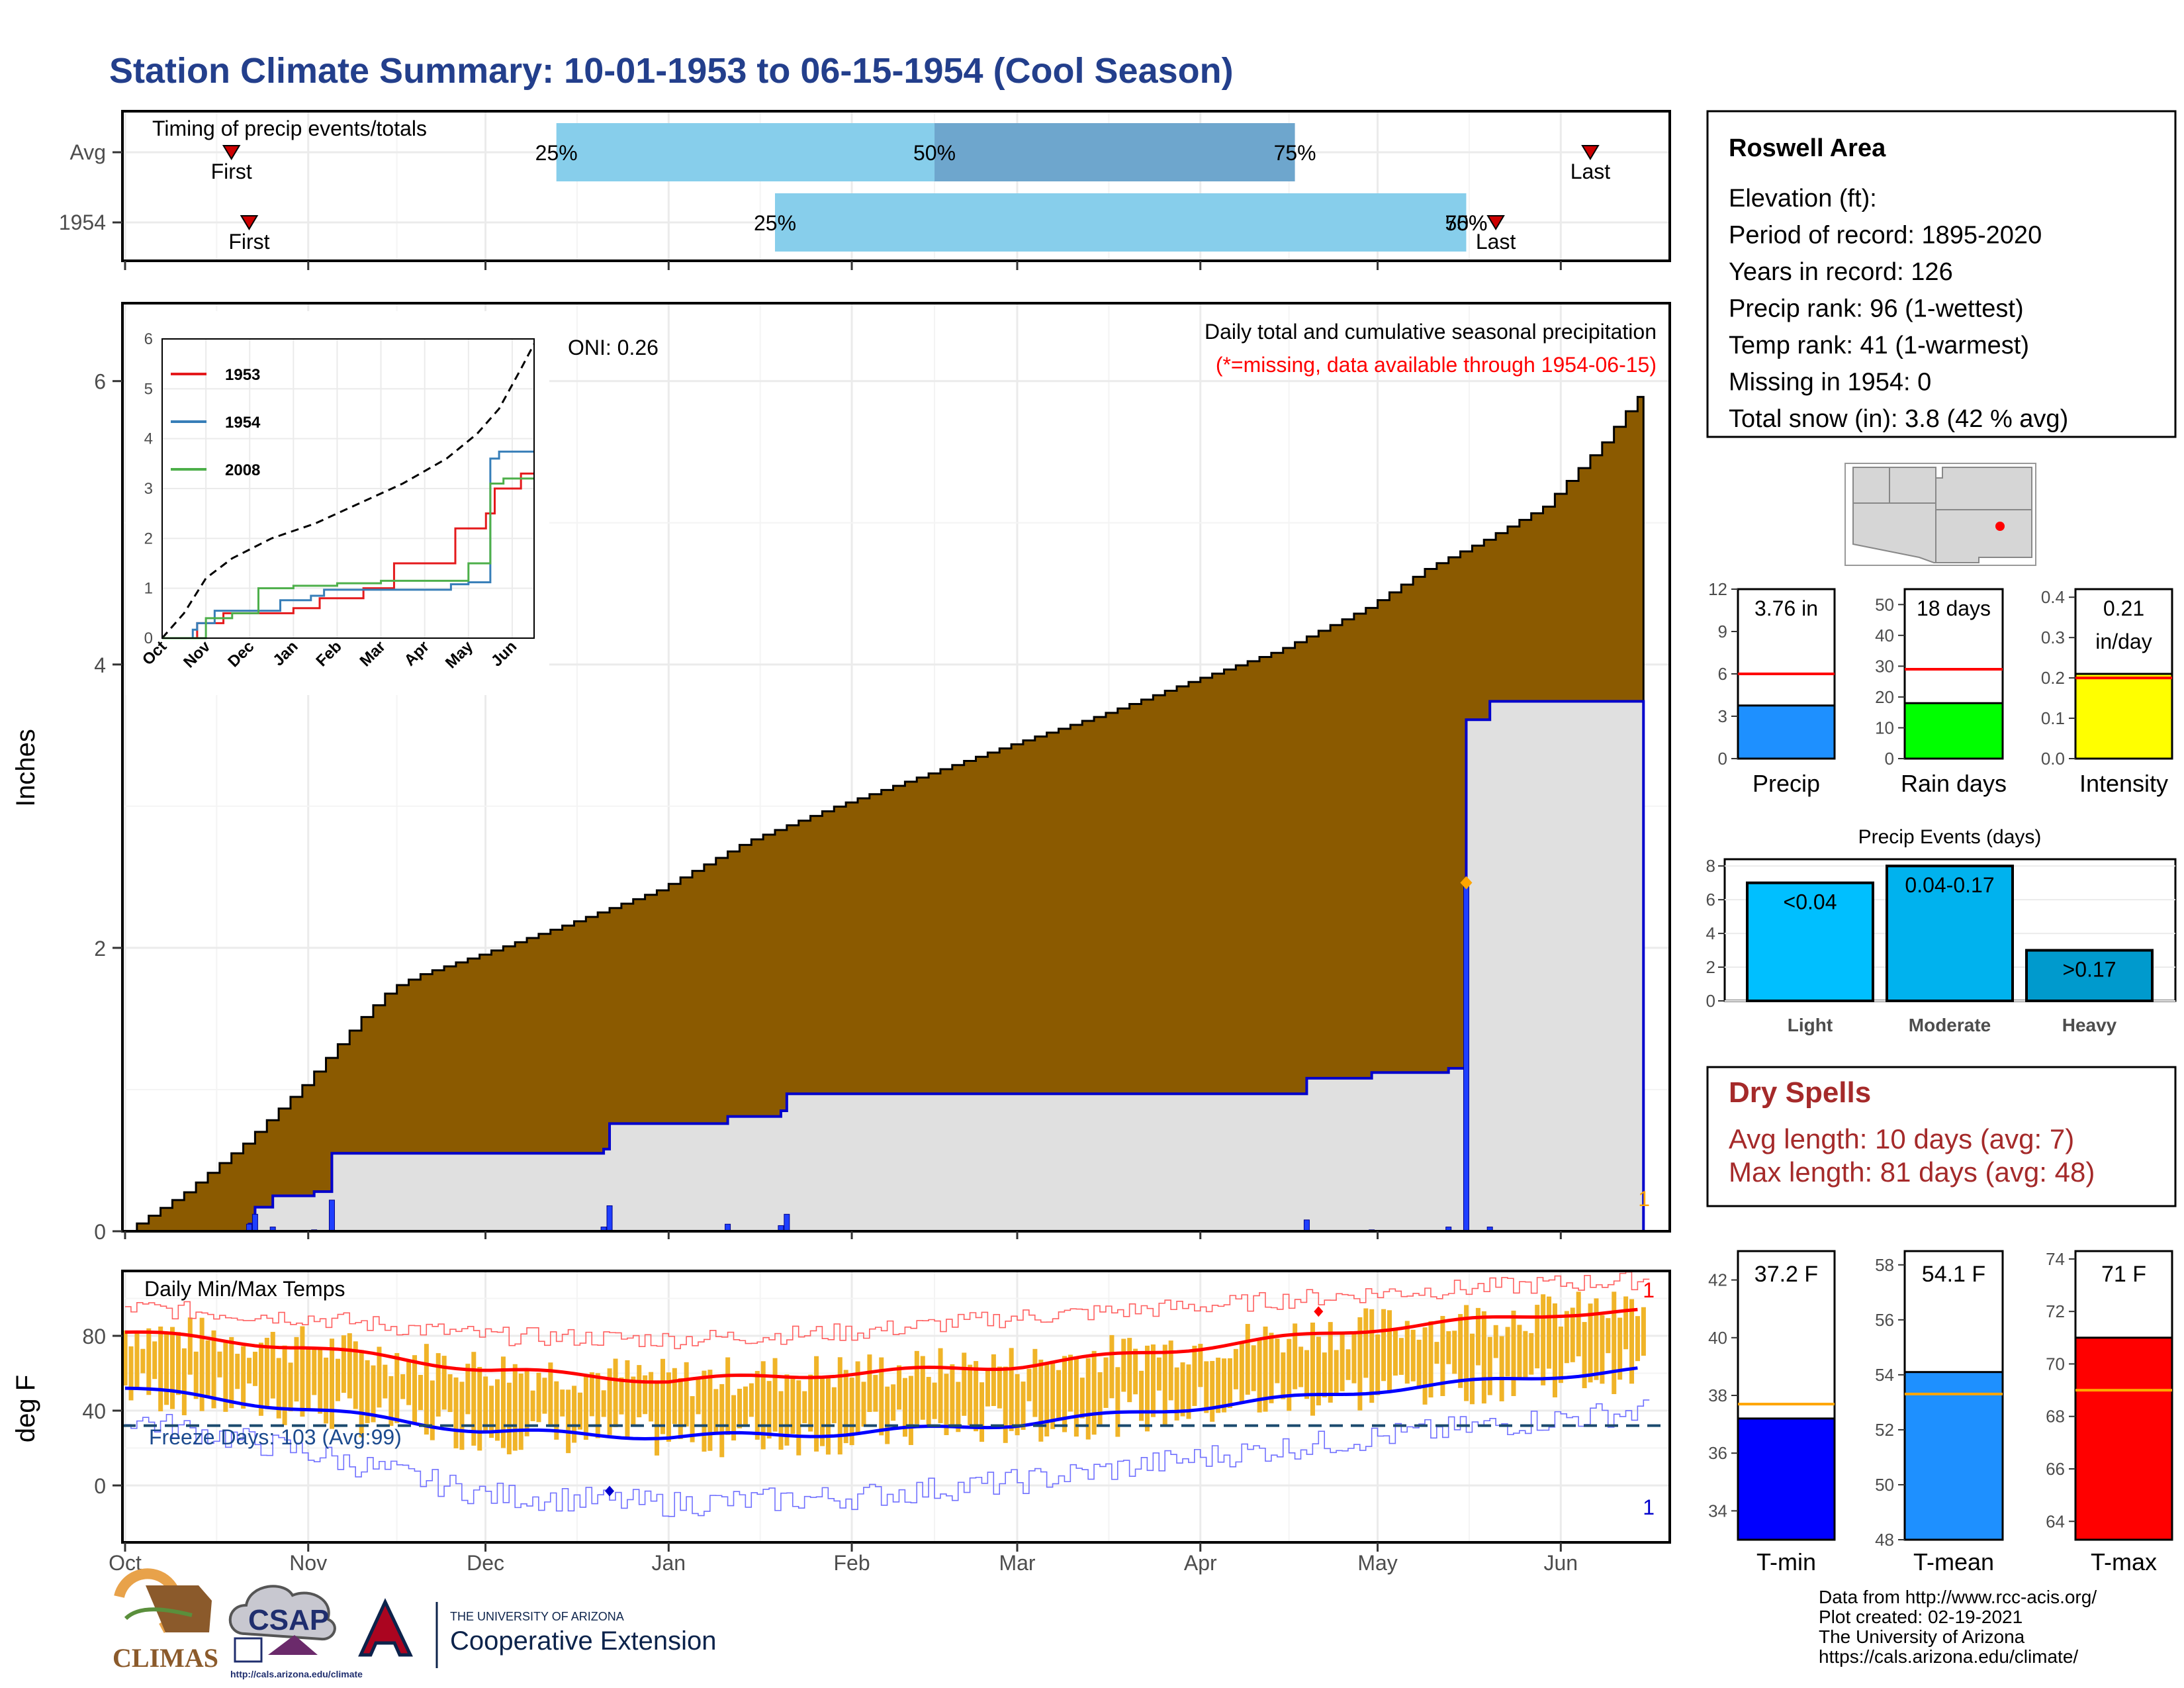 This screenshot has height=1688, width=2184. I want to click on temp-bar-value-label: 37.2 F, so click(1786, 1274).